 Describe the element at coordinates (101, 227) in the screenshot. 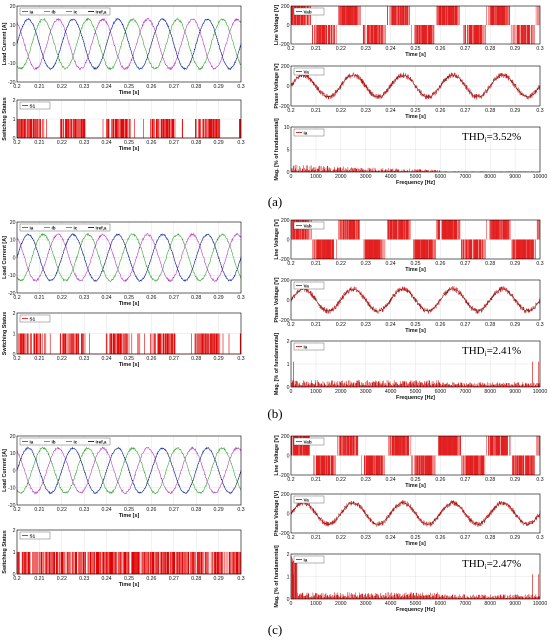

I see `panel-1-load-current-legend-entry: iref,a` at that location.